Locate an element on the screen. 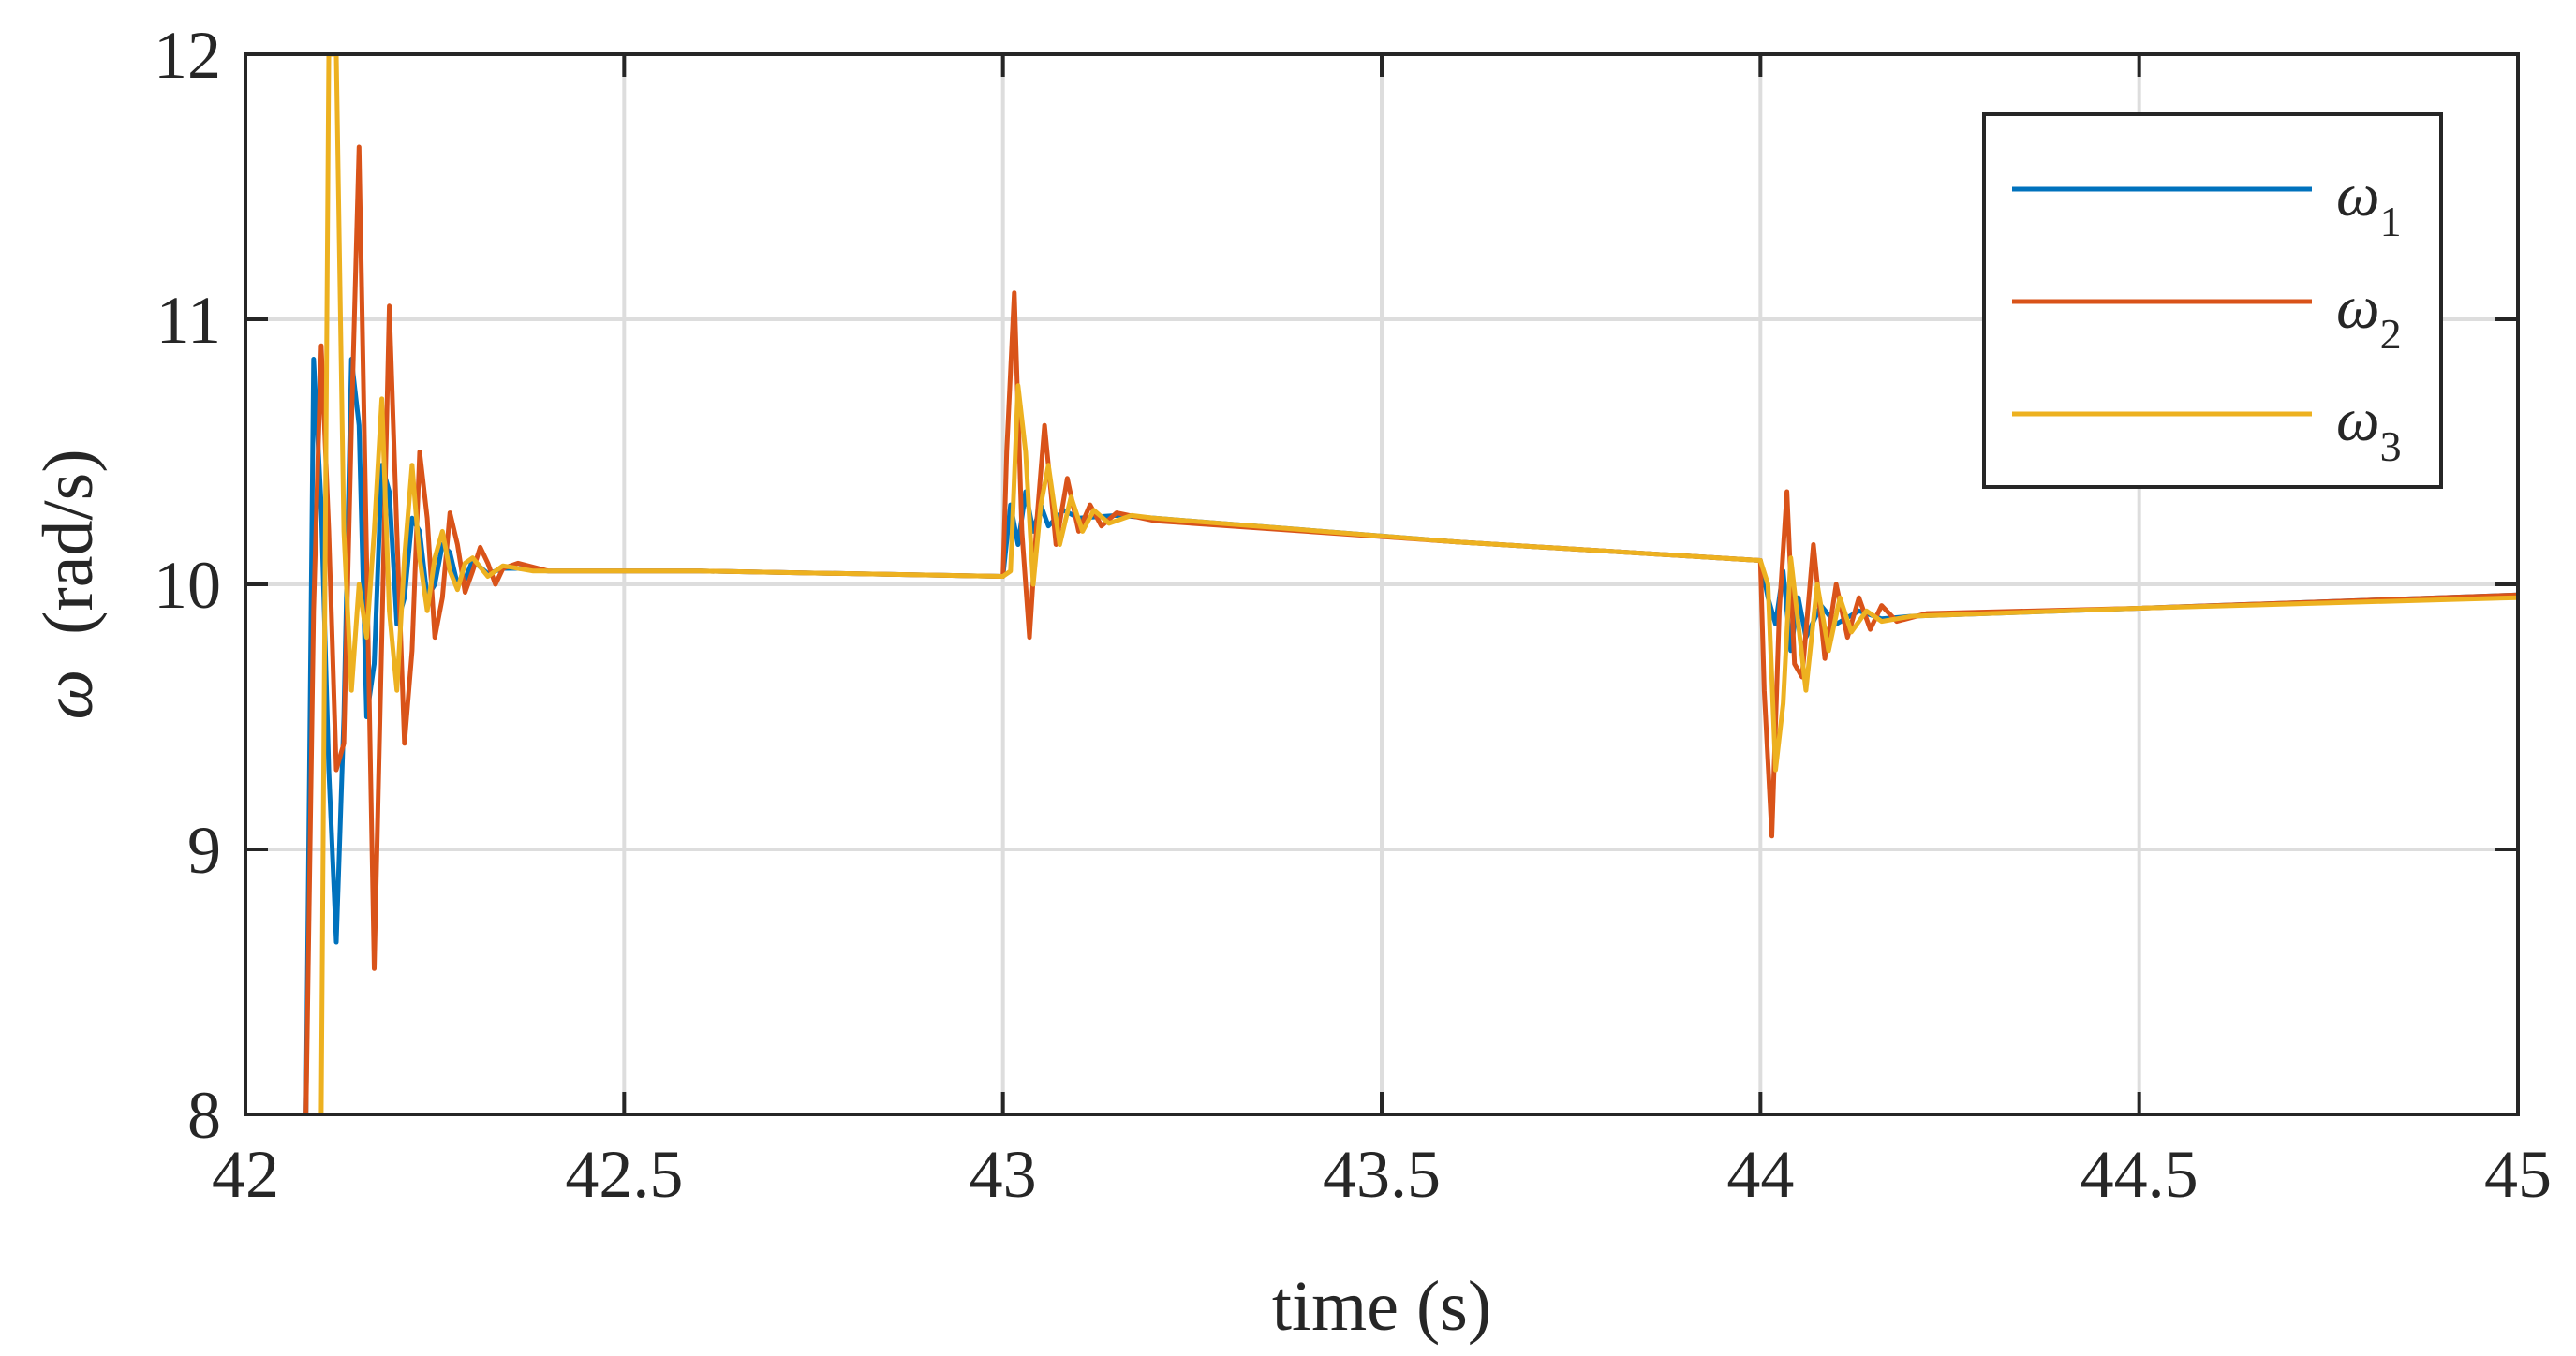 The image size is (2576, 1356). y-axis-label: ω (rad/s) is located at coordinates (68, 584).